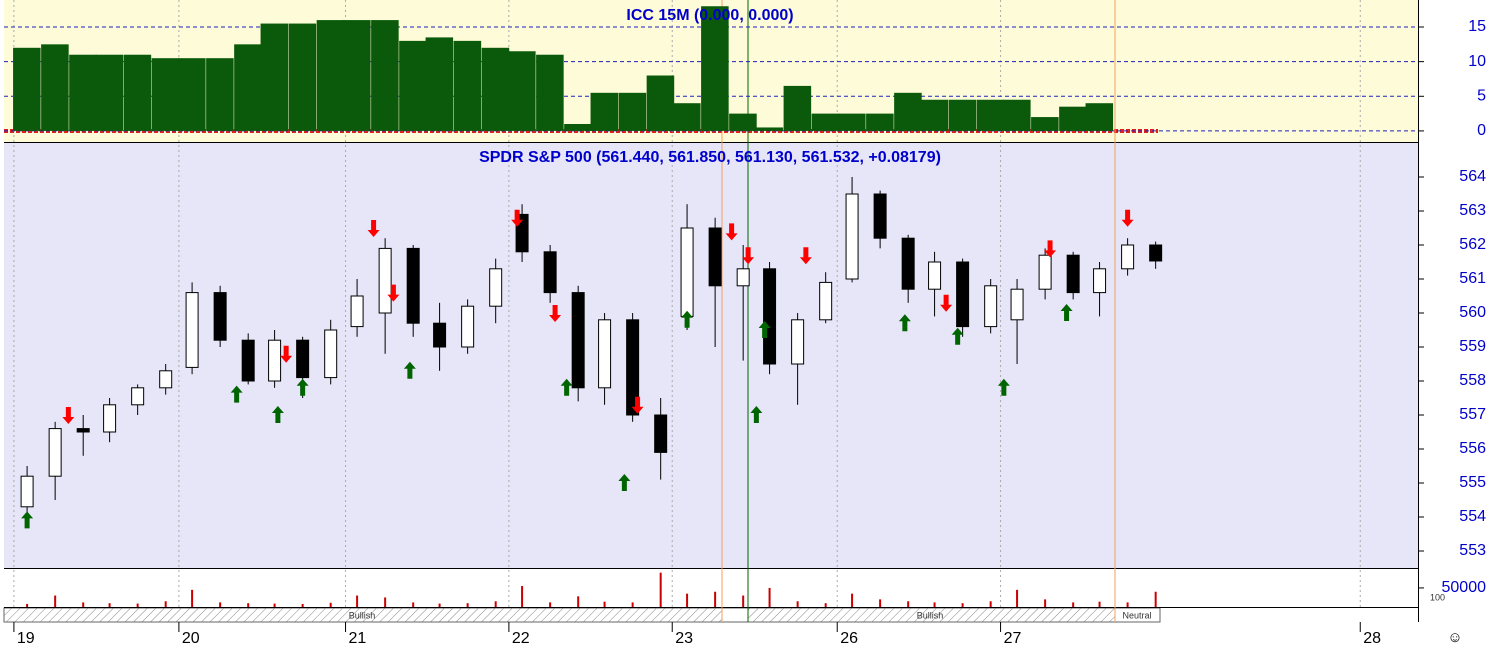 This screenshot has width=1491, height=656. I want to click on smiley-icon: ☺, so click(1454, 637).